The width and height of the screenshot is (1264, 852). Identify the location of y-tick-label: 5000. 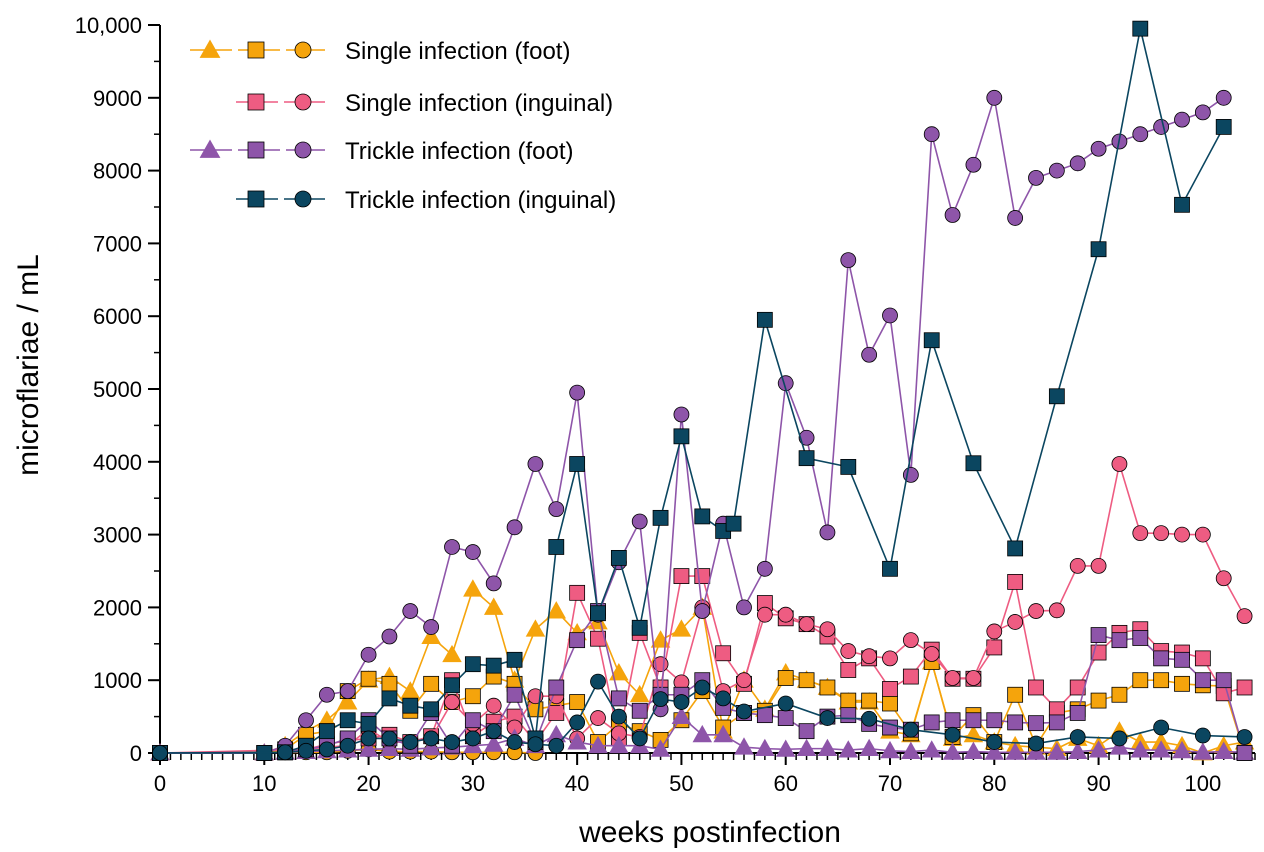
(117, 389).